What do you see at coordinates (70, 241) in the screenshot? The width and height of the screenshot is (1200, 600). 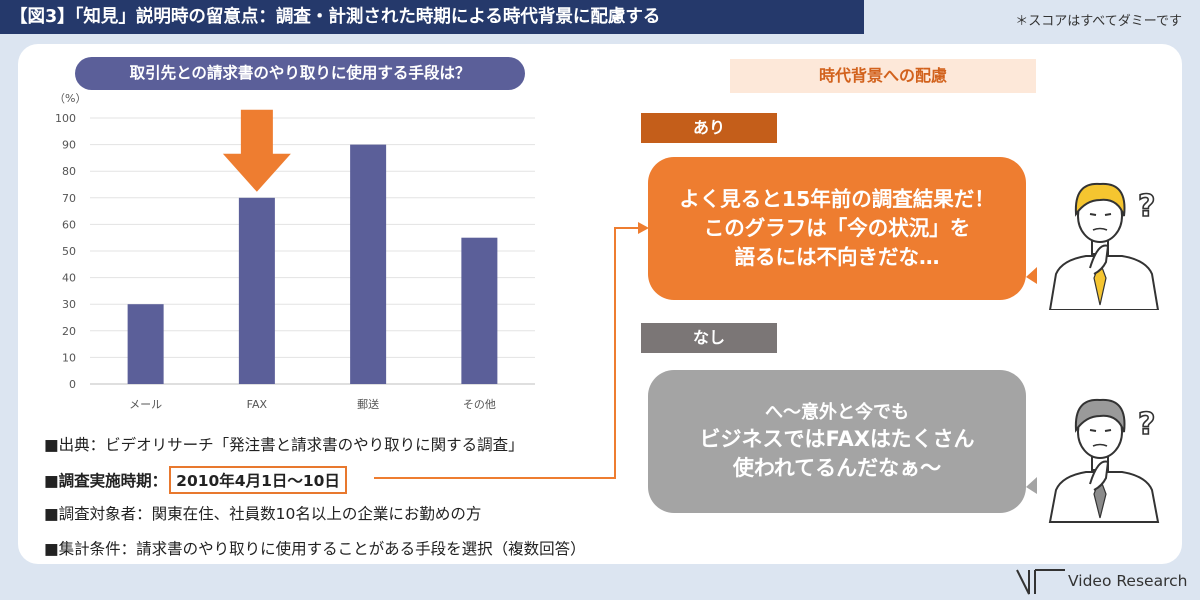 I see `y-axis: （%） 0 10 20 30 40 50 60 70 80 90 100` at bounding box center [70, 241].